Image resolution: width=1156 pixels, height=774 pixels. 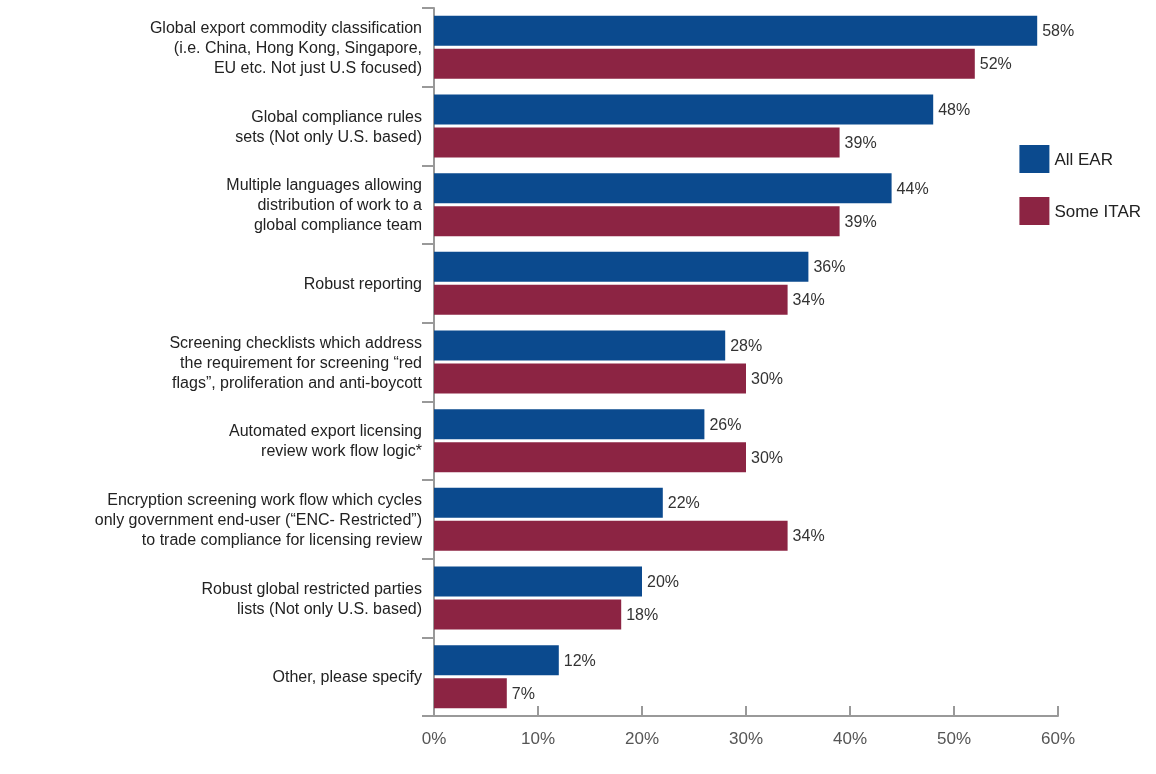 What do you see at coordinates (683, 503) in the screenshot?
I see `data-label: 22%` at bounding box center [683, 503].